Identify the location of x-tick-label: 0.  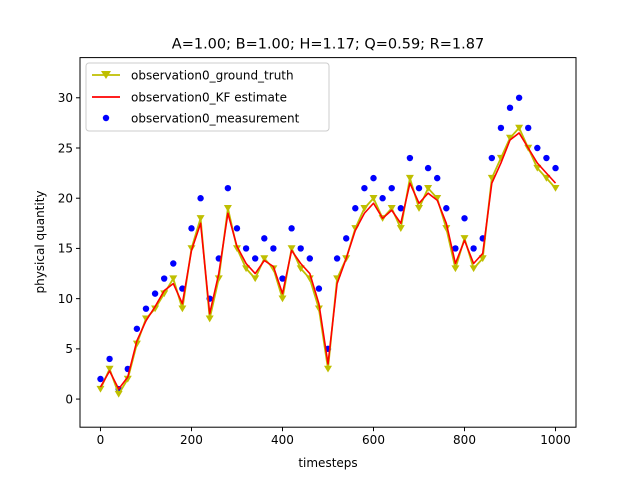
(101, 440).